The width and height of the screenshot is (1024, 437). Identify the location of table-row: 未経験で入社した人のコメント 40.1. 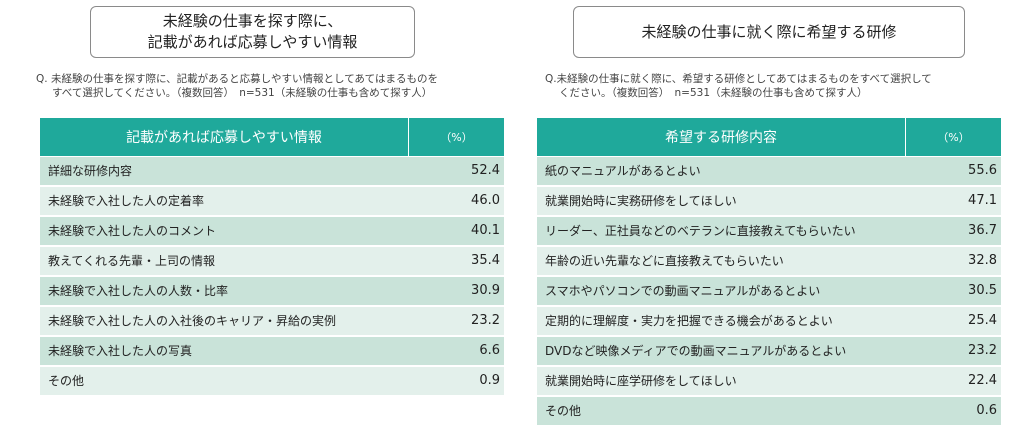
(272, 231).